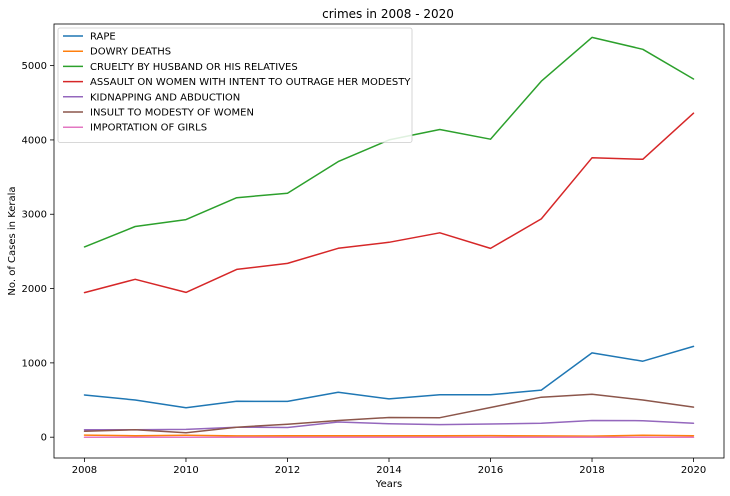  Describe the element at coordinates (12, 240) in the screenshot. I see `y-axis-title: No. of Cases in Kerala` at that location.